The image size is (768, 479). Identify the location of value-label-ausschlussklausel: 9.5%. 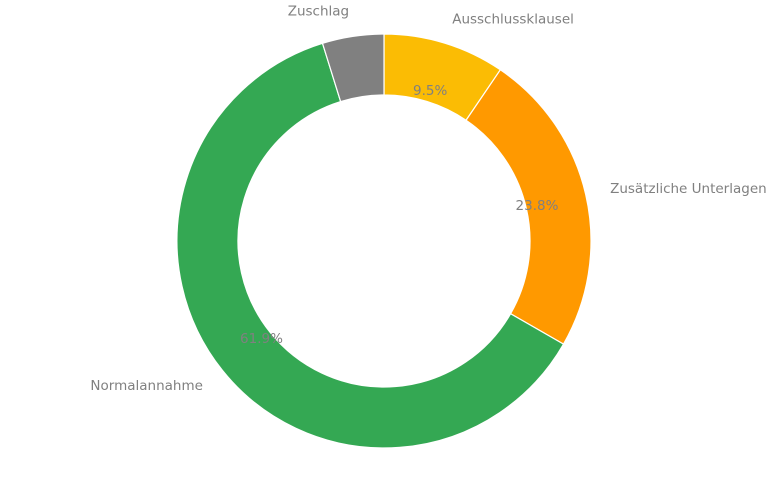
(430, 91).